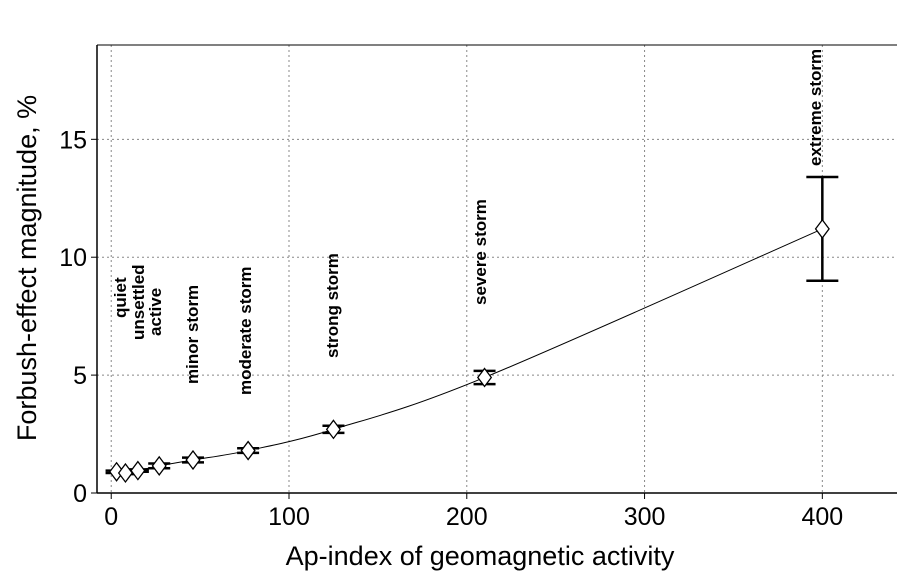 This screenshot has width=897, height=573. I want to click on x-tick-label: 0, so click(111, 517).